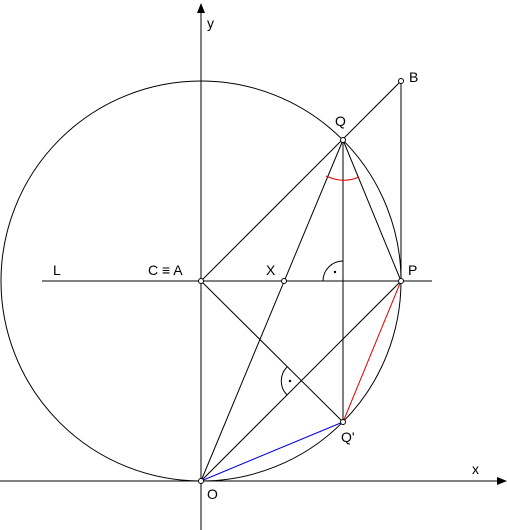 Image resolution: width=507 pixels, height=530 pixels. Describe the element at coordinates (340, 121) in the screenshot. I see `point-label: Q` at that location.